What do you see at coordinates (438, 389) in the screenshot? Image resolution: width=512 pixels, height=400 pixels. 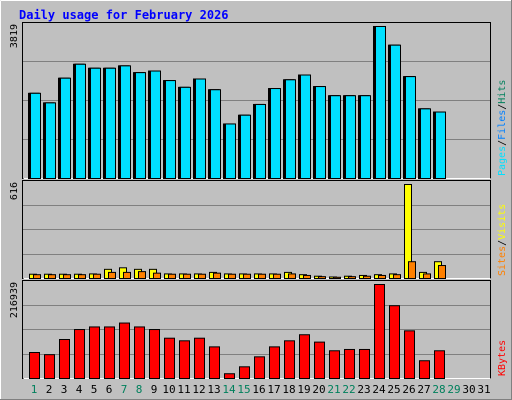 I see `x-tick-label: 28` at bounding box center [438, 389].